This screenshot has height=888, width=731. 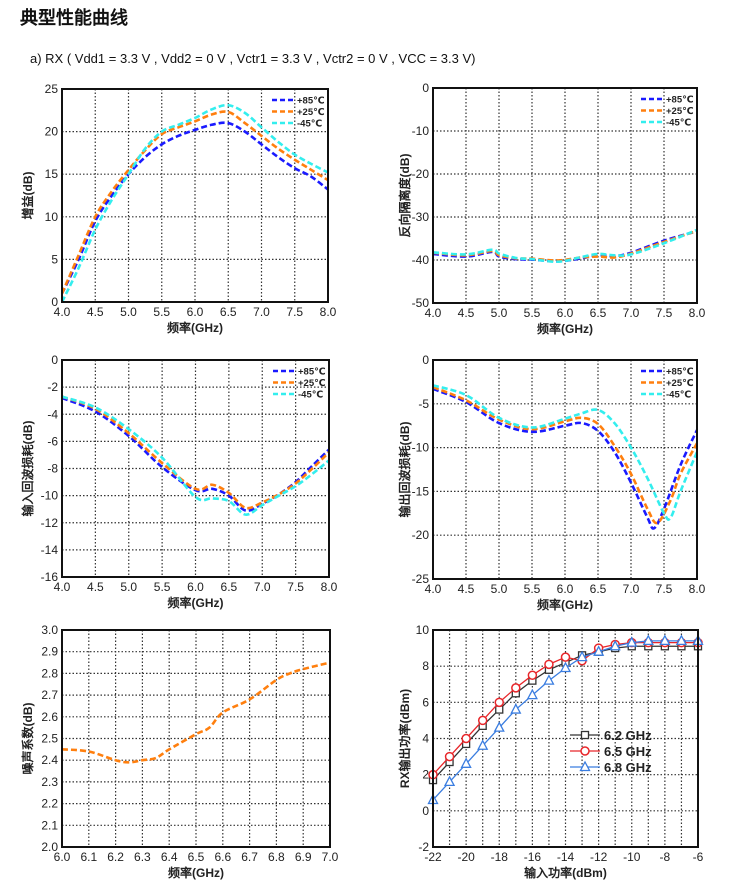 What do you see at coordinates (52, 414) in the screenshot?
I see `y-tick-label: -4` at bounding box center [52, 414].